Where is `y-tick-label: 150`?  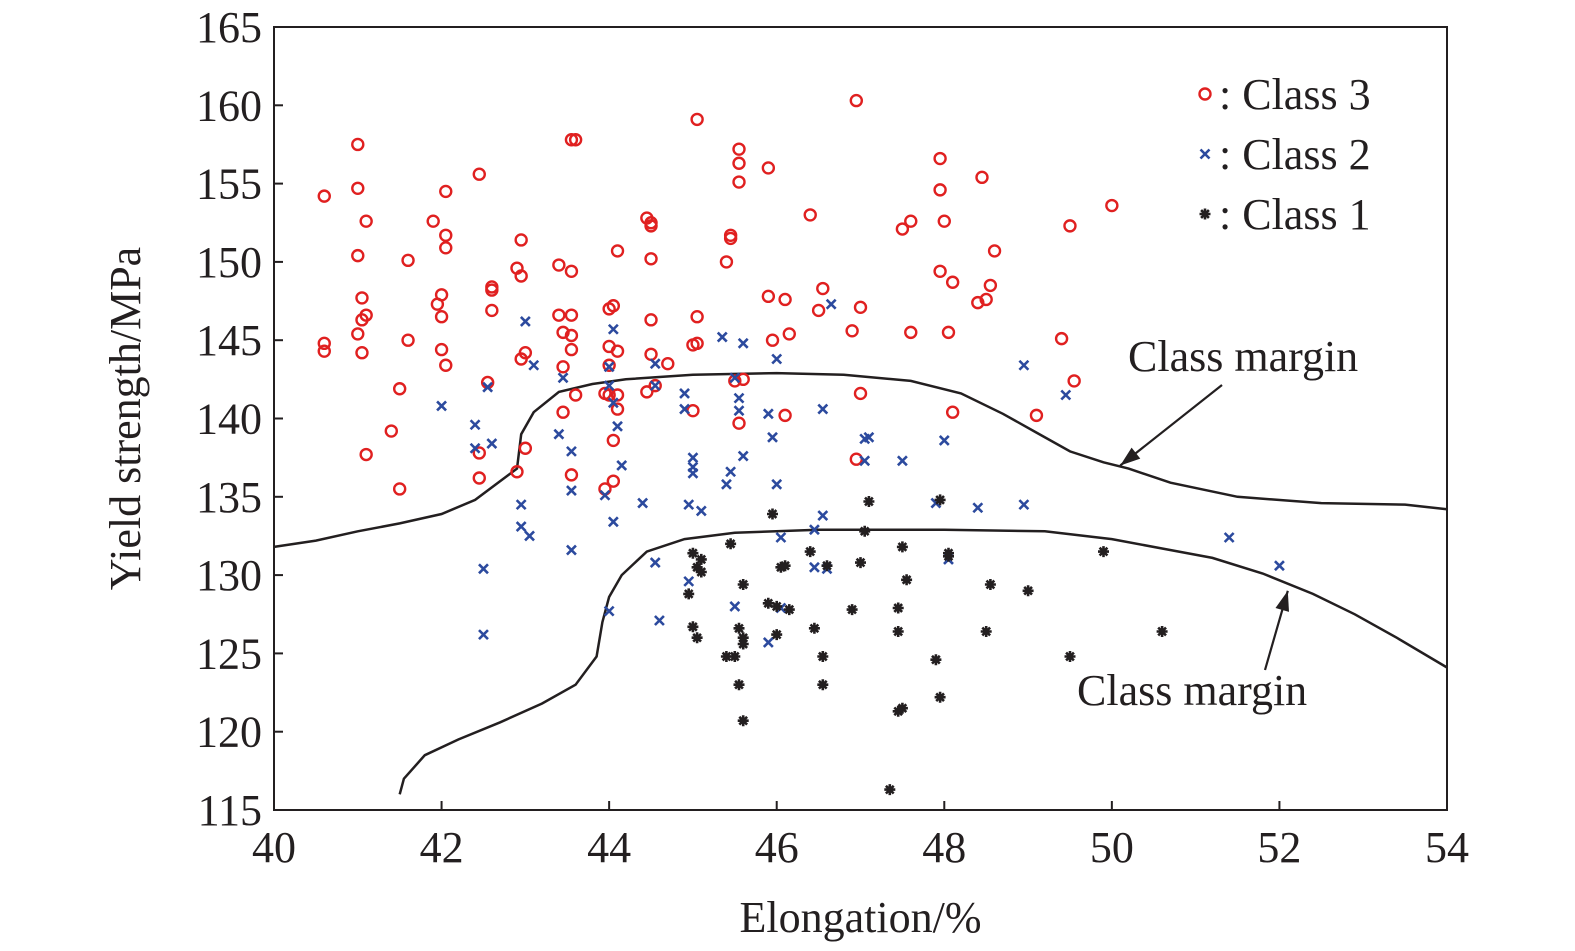
y-tick-label: 150 is located at coordinates (229, 262).